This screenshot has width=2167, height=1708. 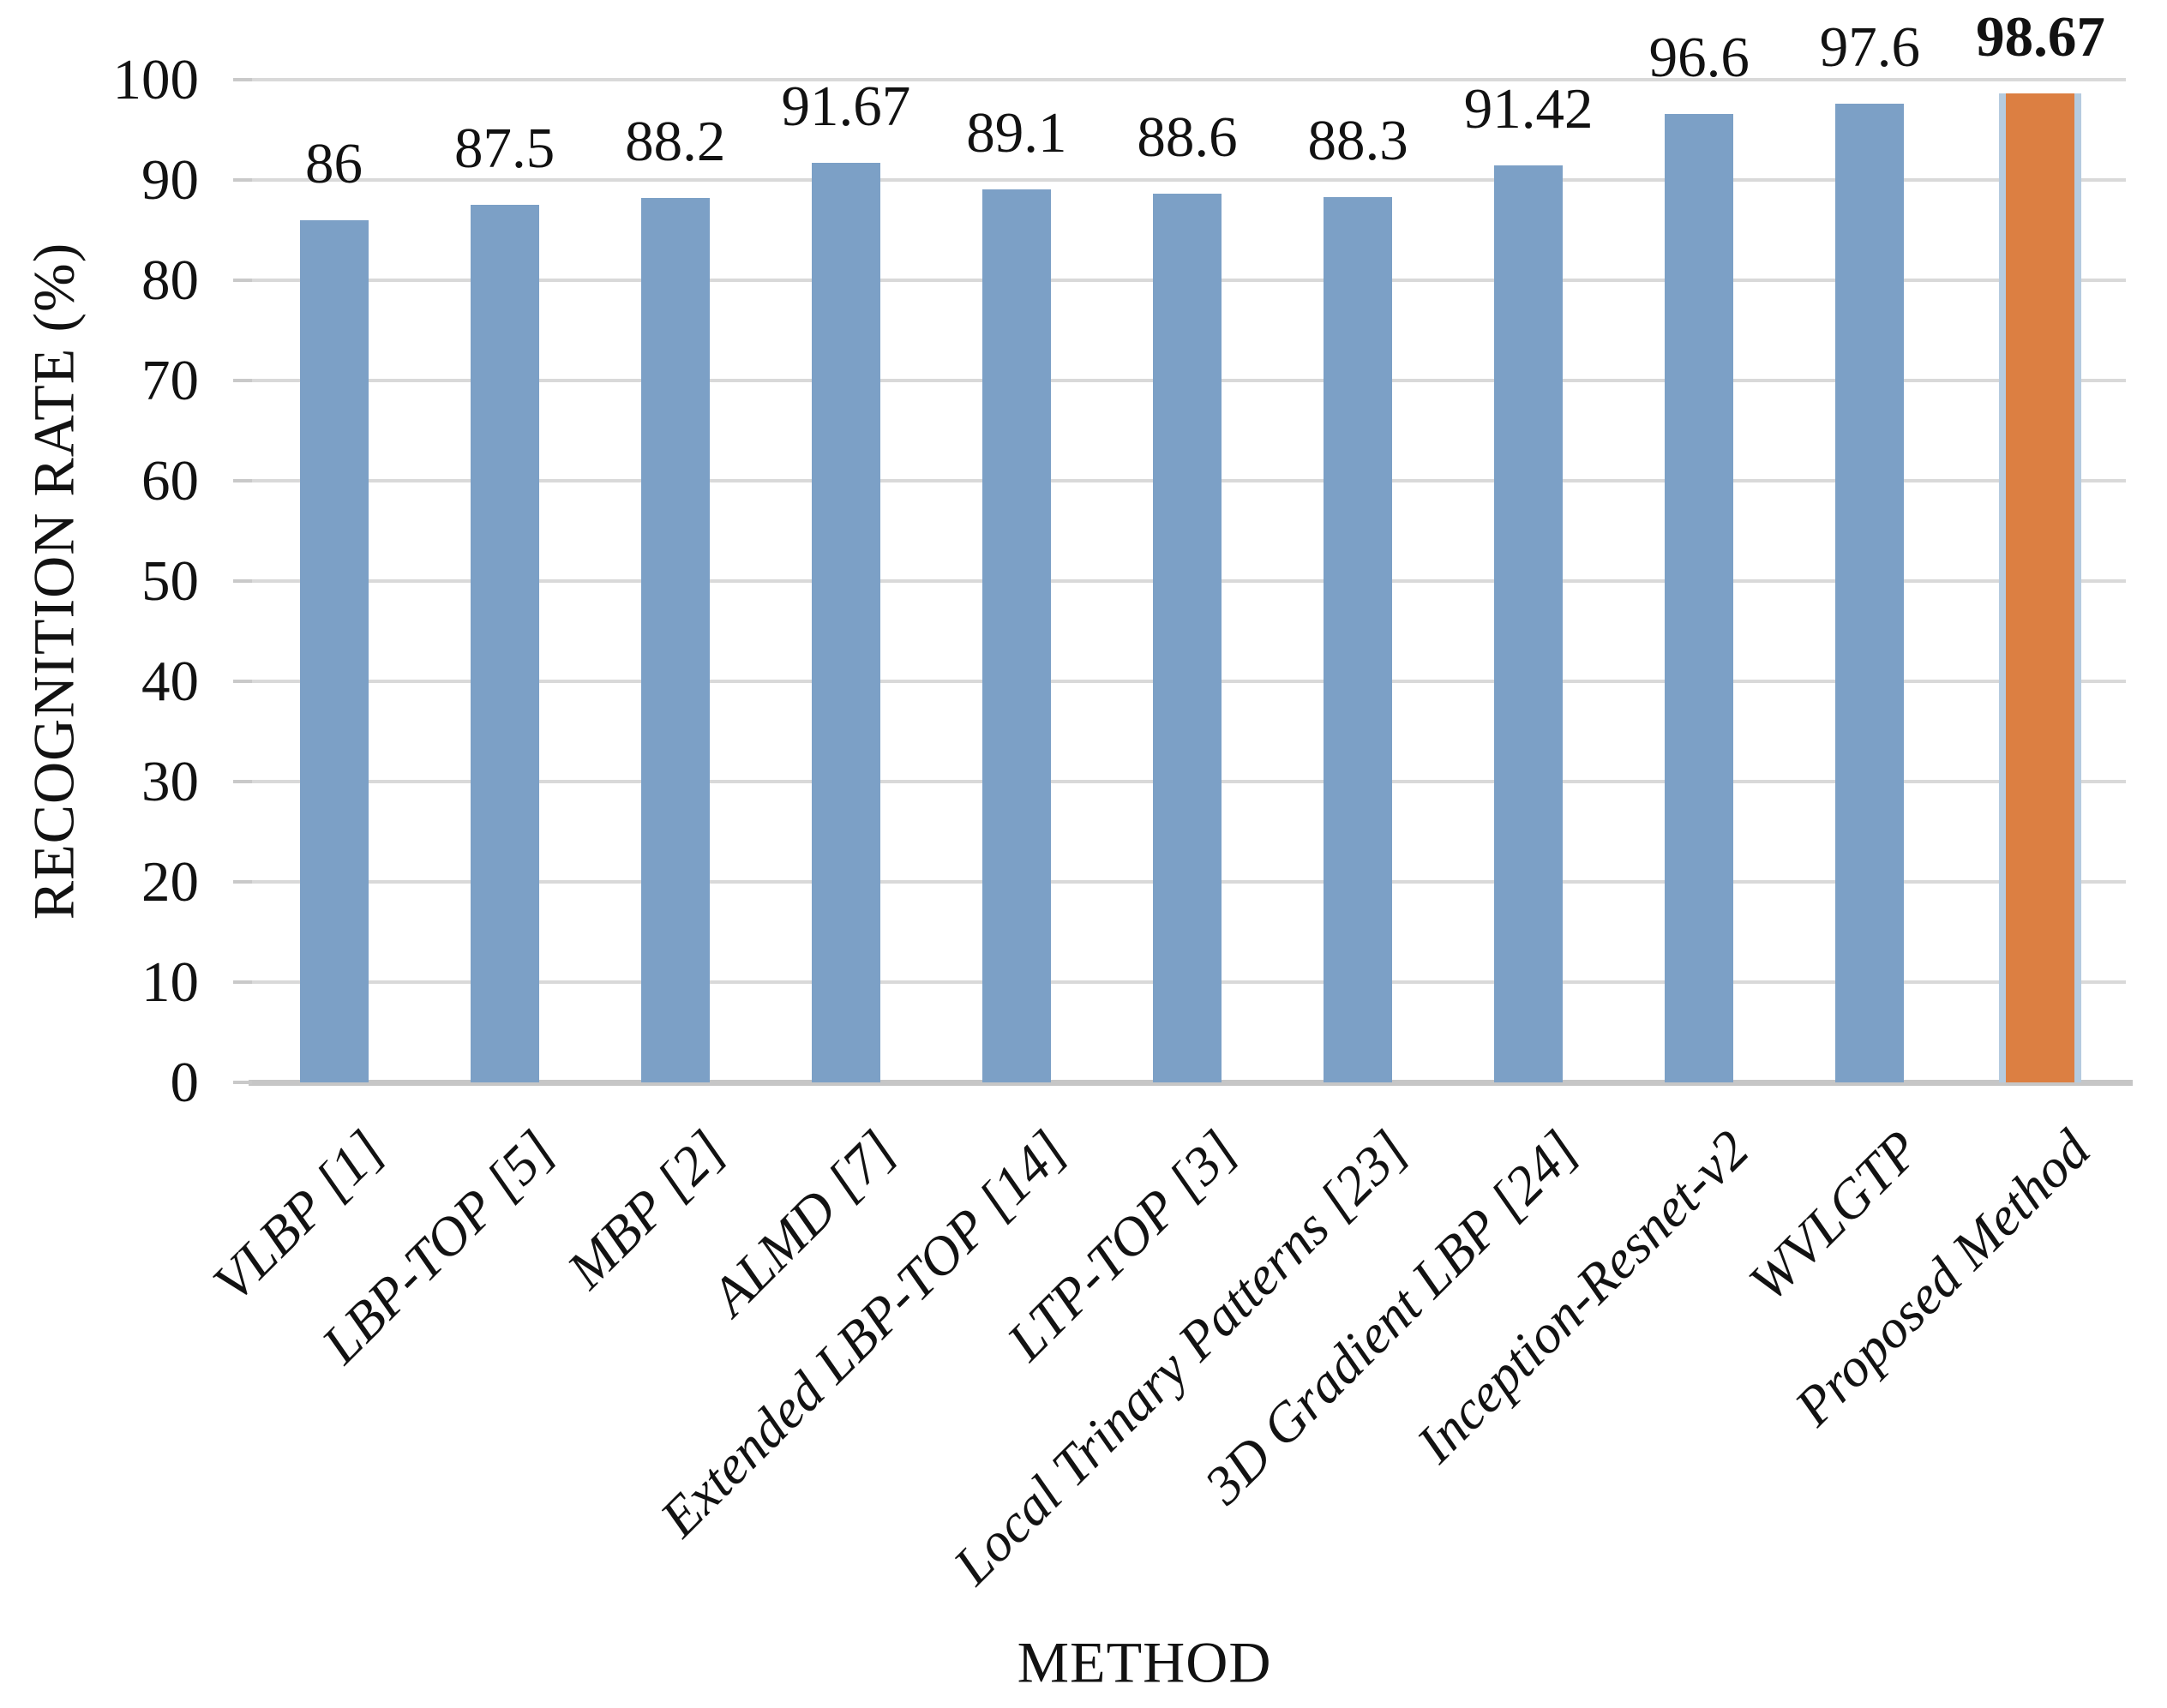 I want to click on bar-proposed-method, so click(x=2040, y=587).